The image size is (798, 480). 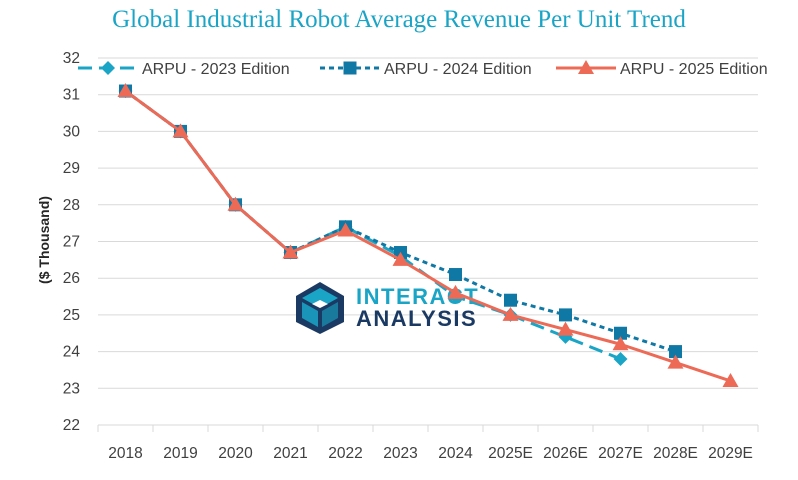 What do you see at coordinates (71, 58) in the screenshot?
I see `y-tick-label: 32` at bounding box center [71, 58].